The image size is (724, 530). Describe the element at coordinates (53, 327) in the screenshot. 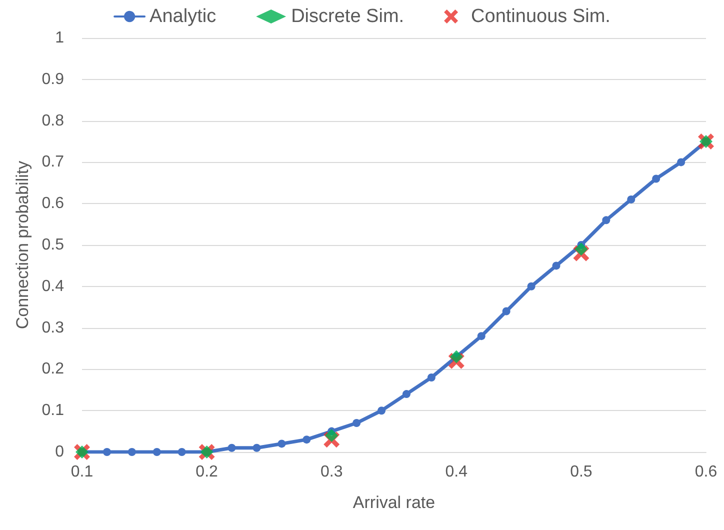

I see `y-tick-label: 0.3` at that location.